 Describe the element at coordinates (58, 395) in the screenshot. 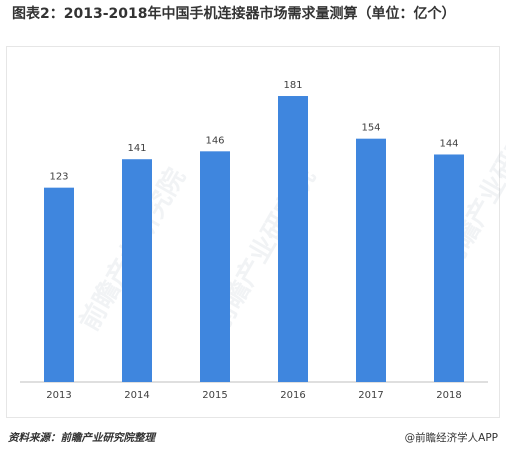

I see `x-tick-label-2013: 2013` at that location.